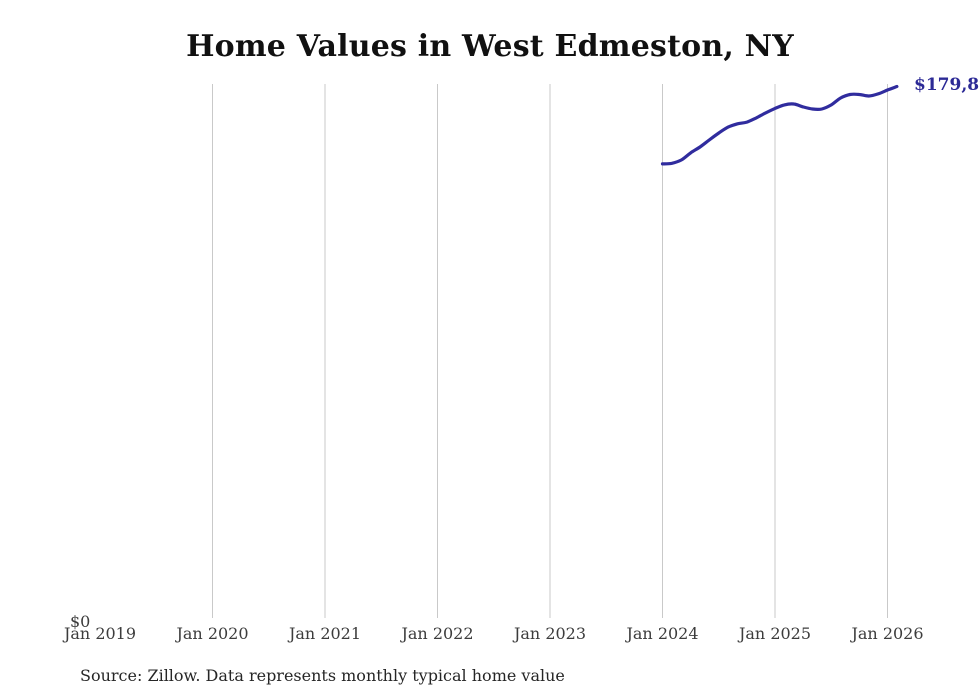 The width and height of the screenshot is (980, 699). What do you see at coordinates (437, 633) in the screenshot?
I see `x-tick-label: Jan 2022` at bounding box center [437, 633].